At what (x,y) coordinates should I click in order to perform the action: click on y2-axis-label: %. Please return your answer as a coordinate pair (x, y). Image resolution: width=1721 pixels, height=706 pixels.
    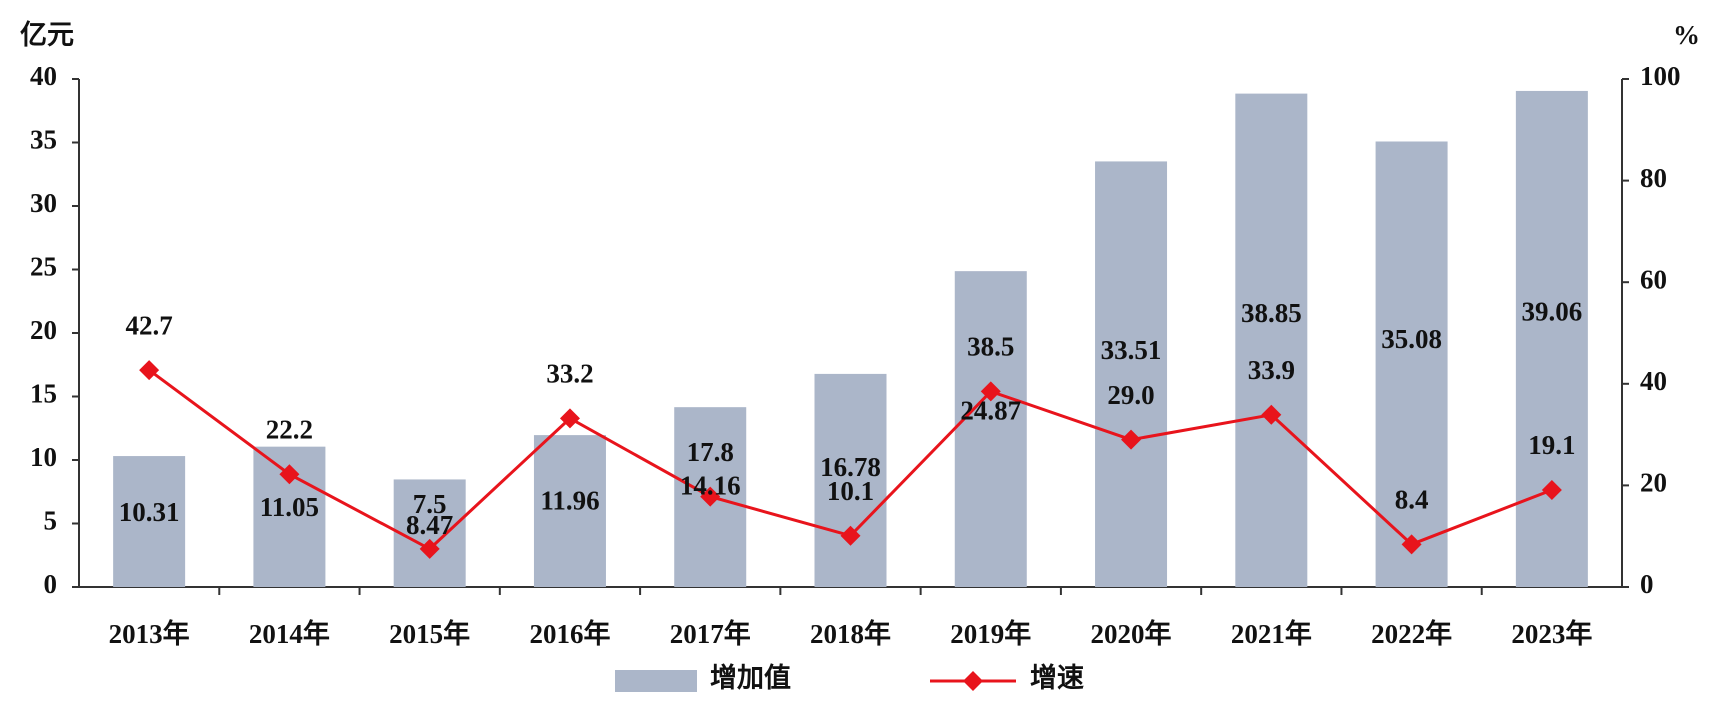
    Looking at the image, I should click on (1686, 35).